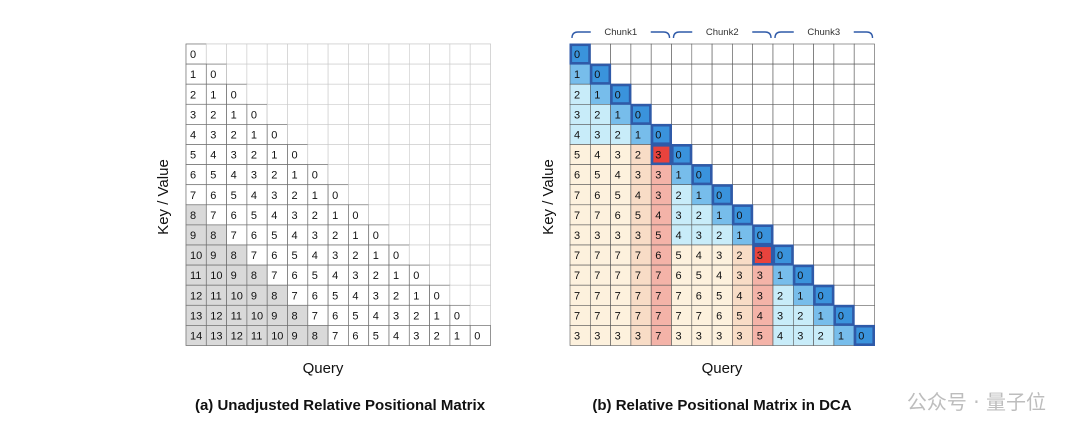  What do you see at coordinates (196, 316) in the screenshot?
I see `cell-value: 13` at bounding box center [196, 316].